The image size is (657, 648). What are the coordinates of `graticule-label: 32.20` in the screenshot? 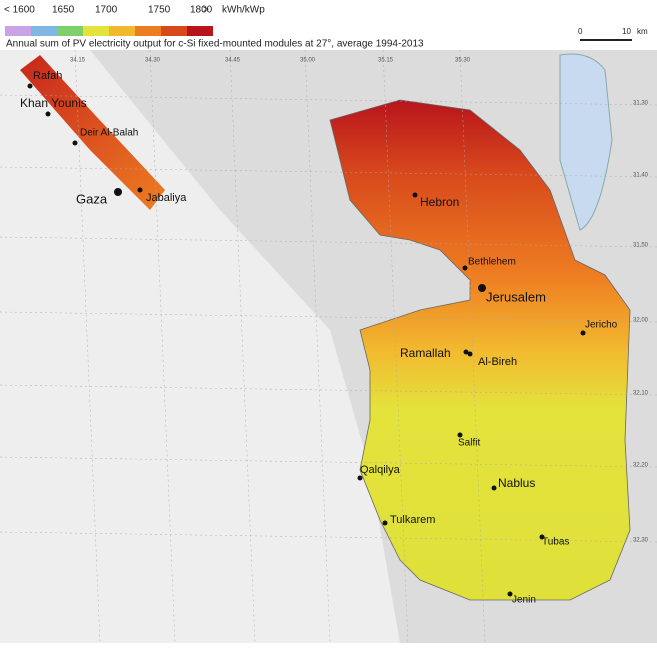 It's located at (641, 466).